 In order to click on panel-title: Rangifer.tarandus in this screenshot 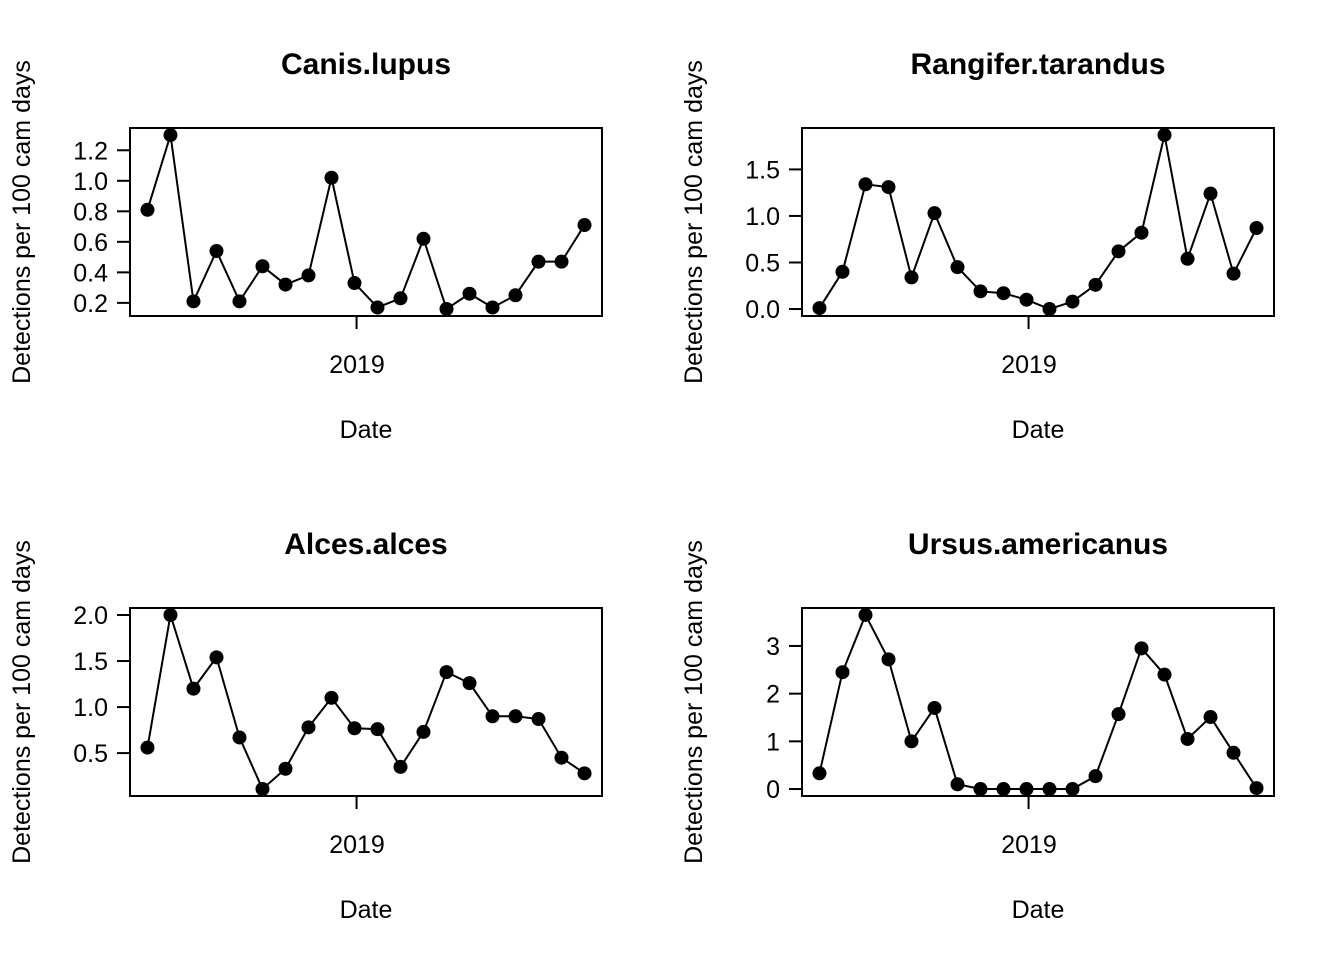, I will do `click(1038, 64)`.